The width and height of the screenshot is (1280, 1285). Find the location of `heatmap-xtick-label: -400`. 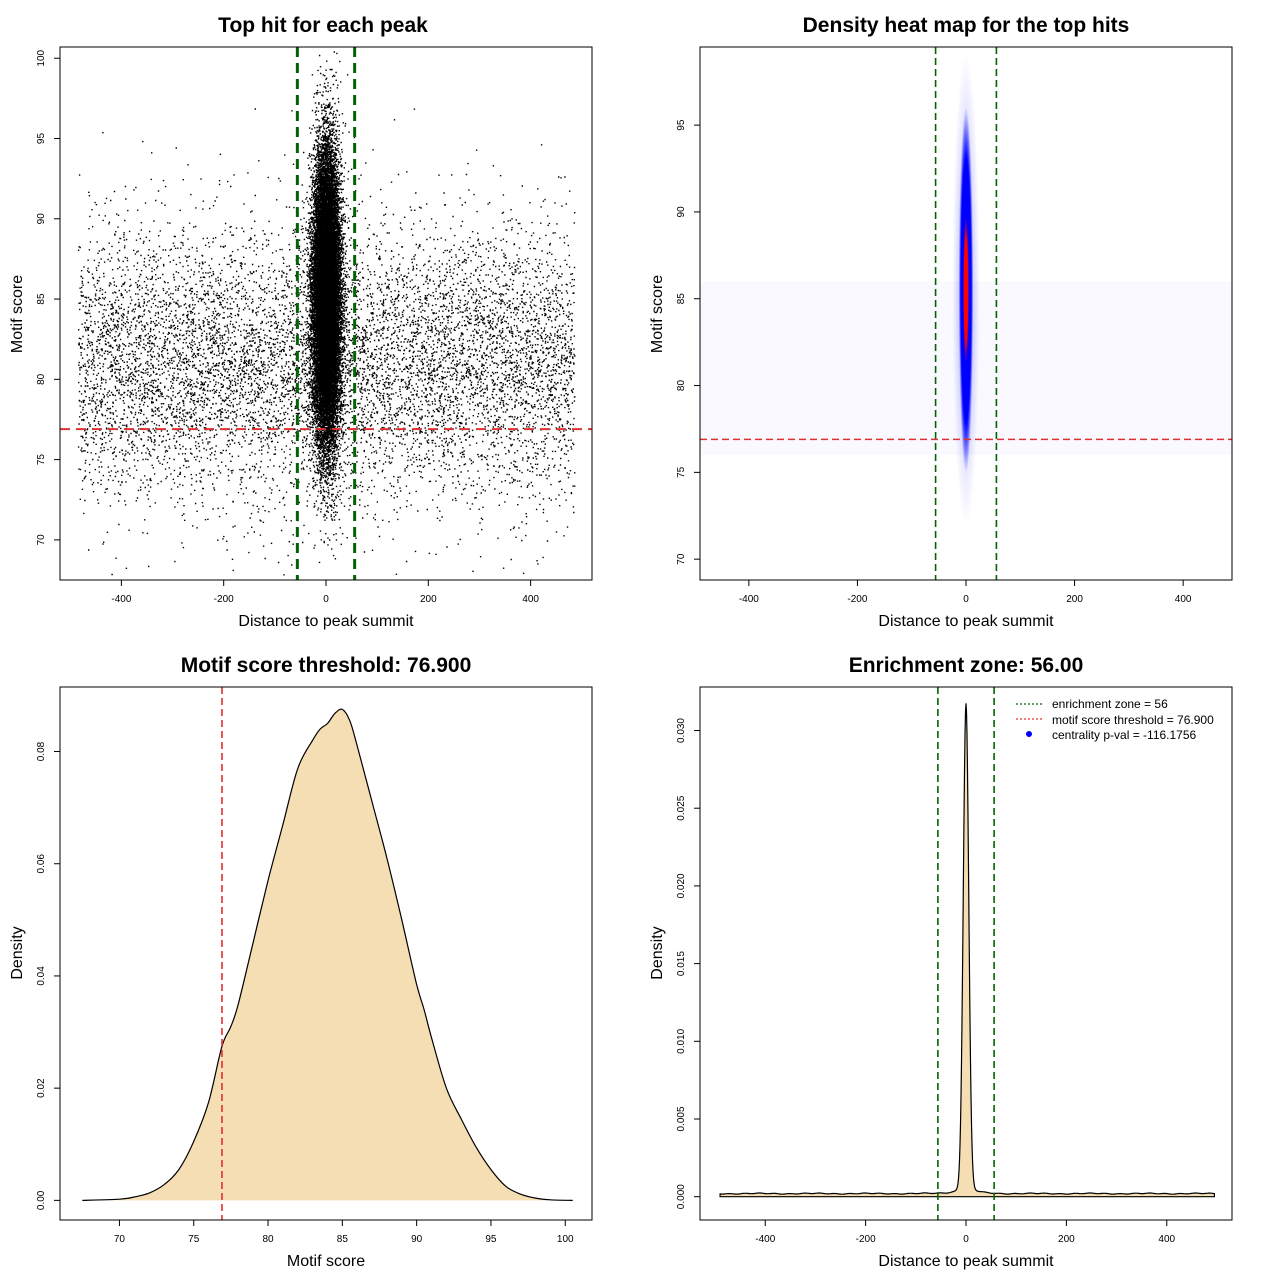

heatmap-xtick-label: -400 is located at coordinates (749, 599).